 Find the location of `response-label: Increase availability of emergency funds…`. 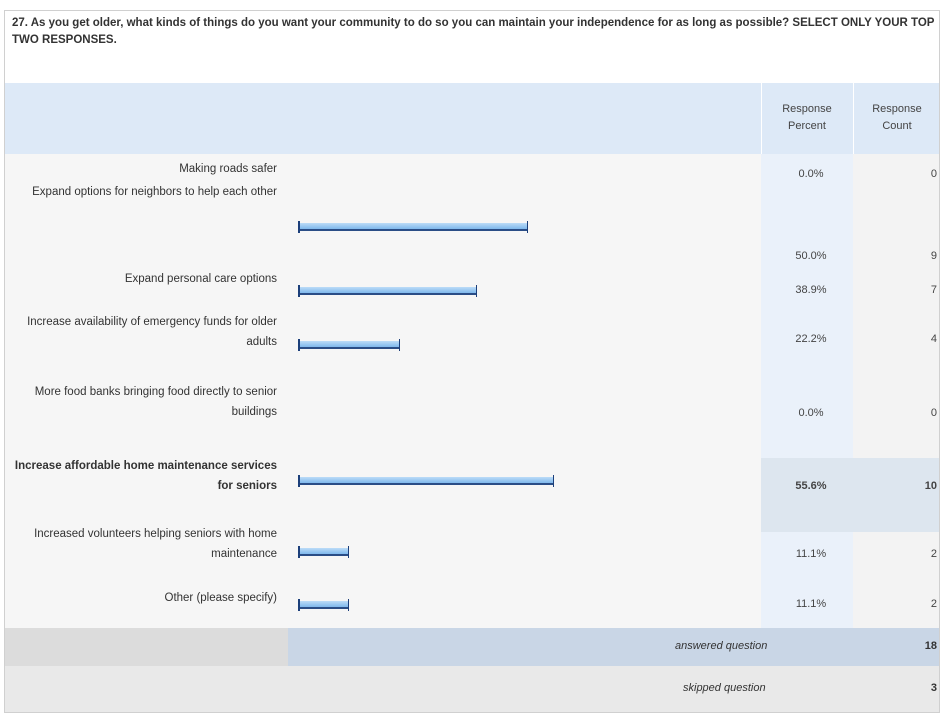

response-label: Increase availability of emergency funds… is located at coordinates (152, 332).